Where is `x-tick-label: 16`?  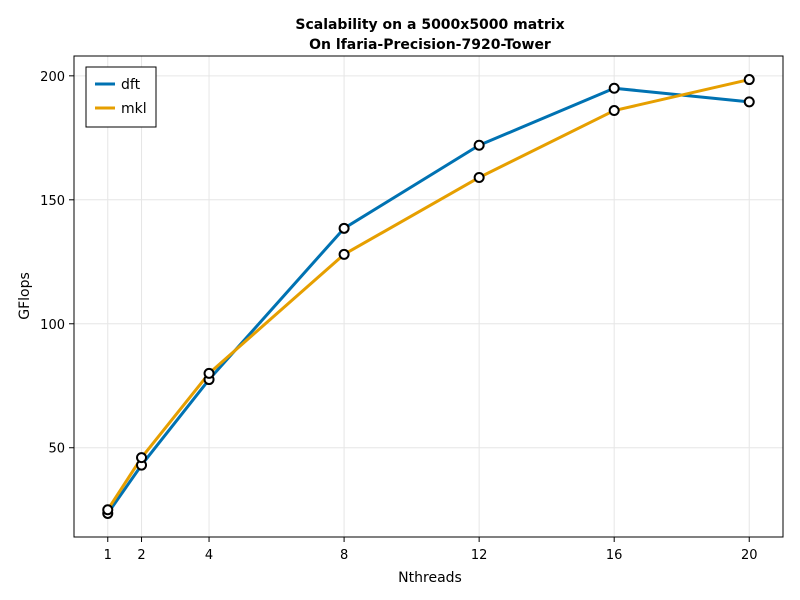
x-tick-label: 16 is located at coordinates (614, 555).